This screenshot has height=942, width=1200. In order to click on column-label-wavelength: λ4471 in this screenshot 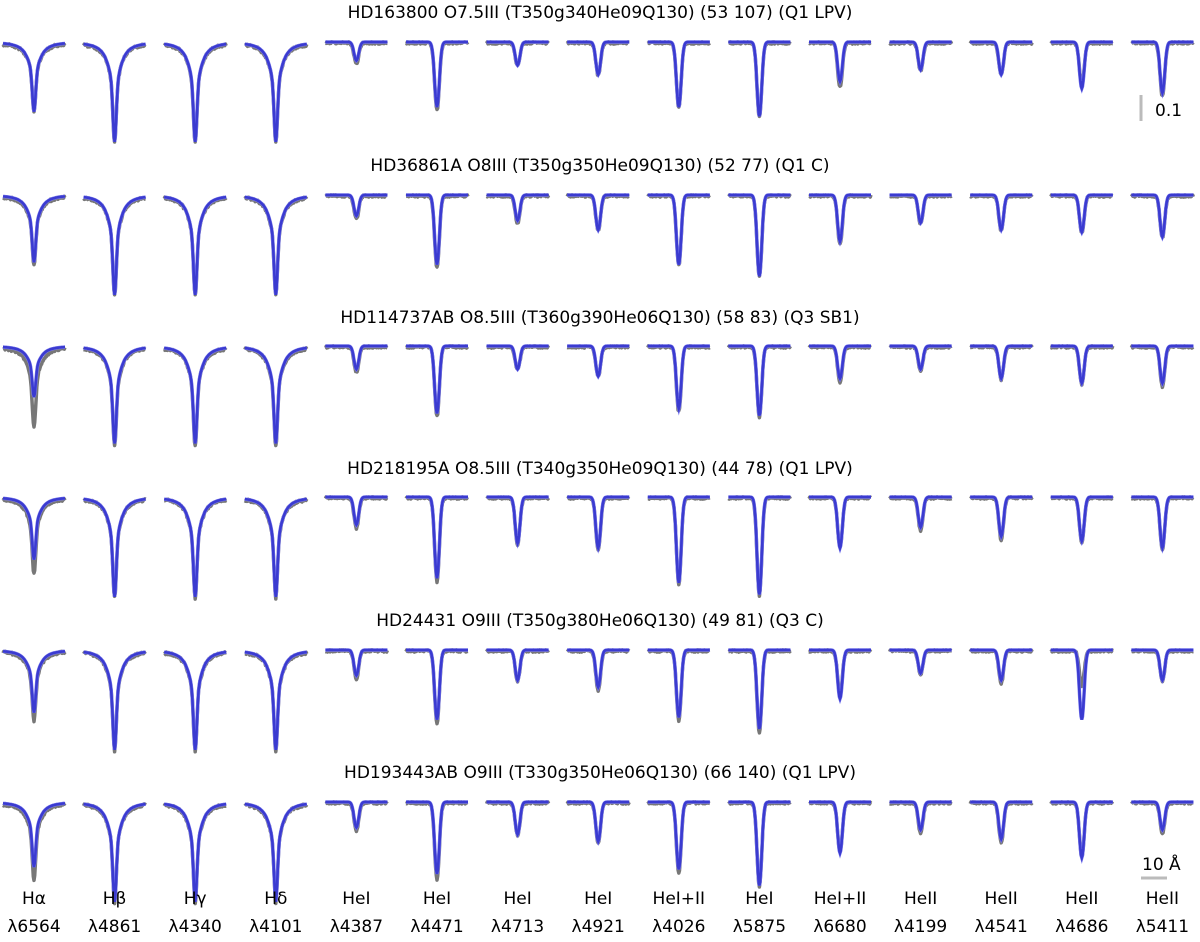, I will do `click(436, 927)`.